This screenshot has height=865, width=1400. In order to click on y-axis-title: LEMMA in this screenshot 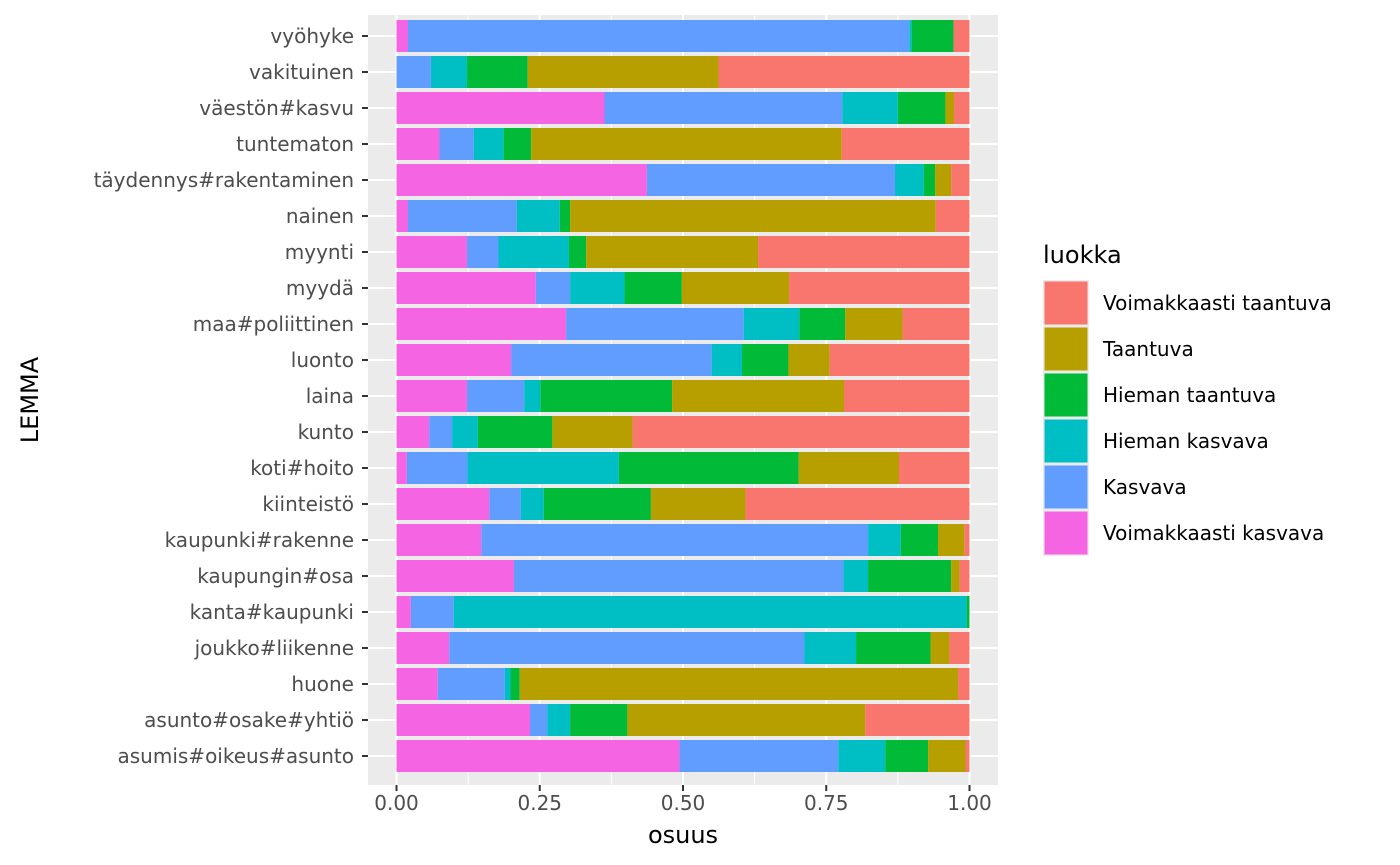, I will do `click(30, 399)`.